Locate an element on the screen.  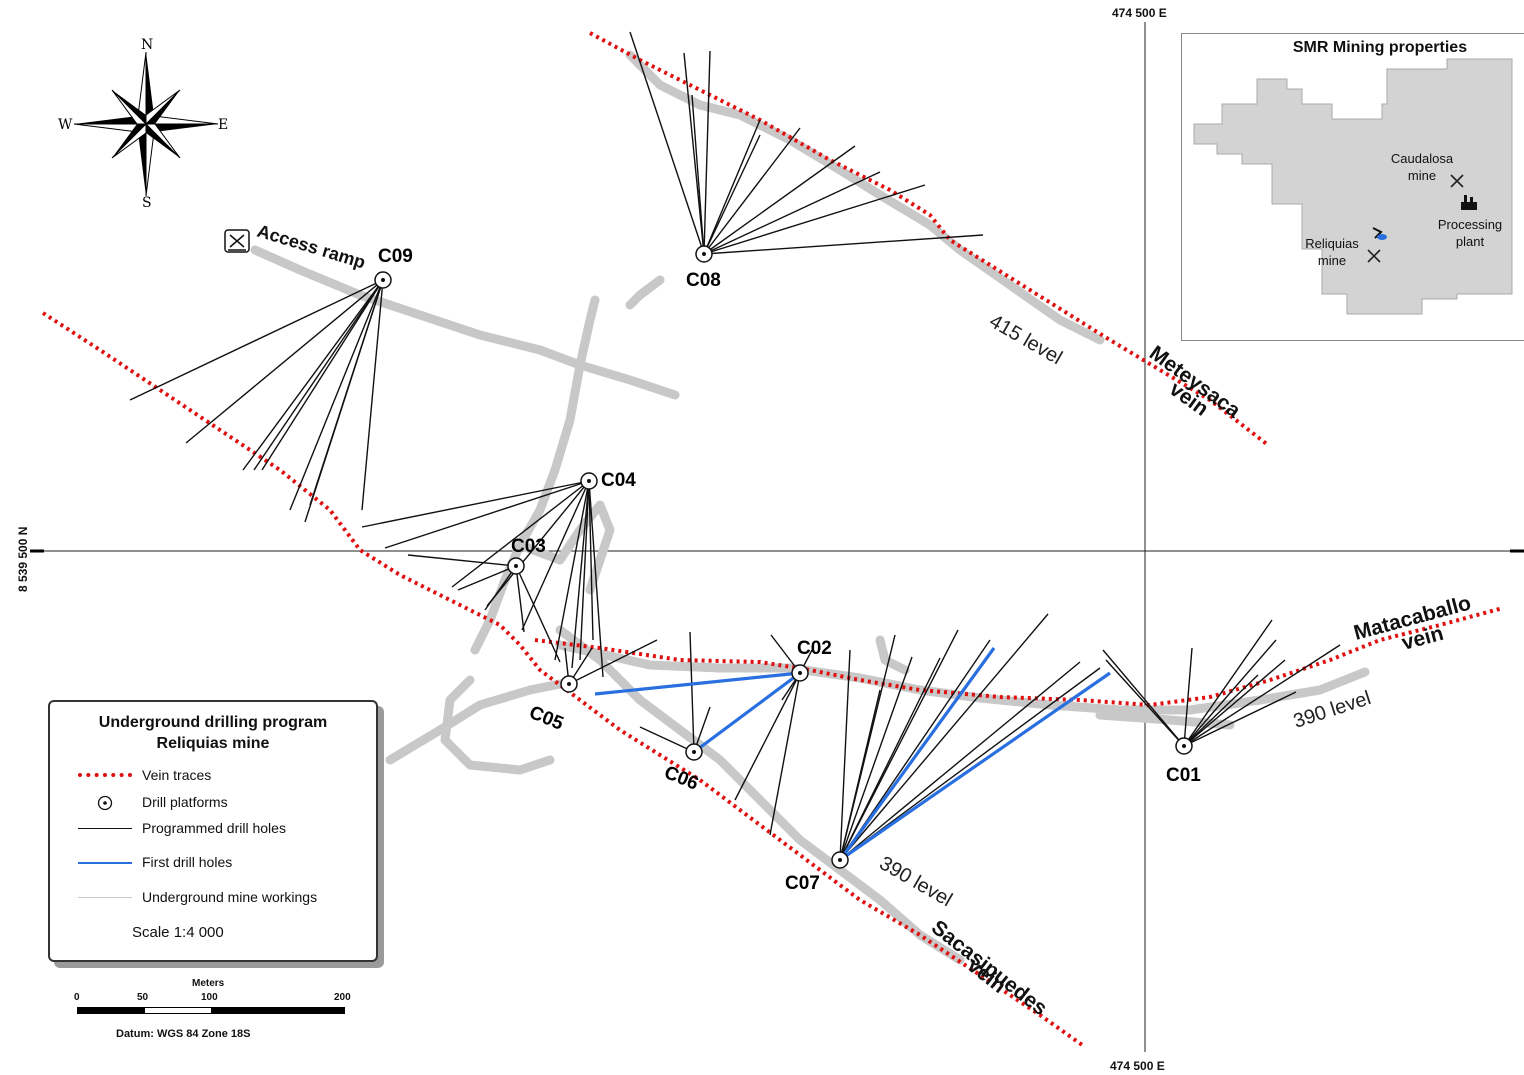
legend-scale: Scale 1:4 000 is located at coordinates (178, 932).